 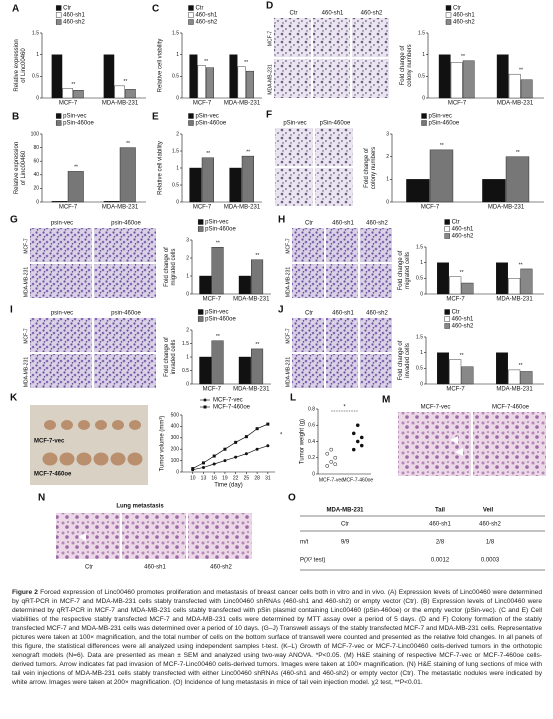 What do you see at coordinates (511, 408) in the screenshot?
I see `image-column-label: MCF-7-460oe` at bounding box center [511, 408].